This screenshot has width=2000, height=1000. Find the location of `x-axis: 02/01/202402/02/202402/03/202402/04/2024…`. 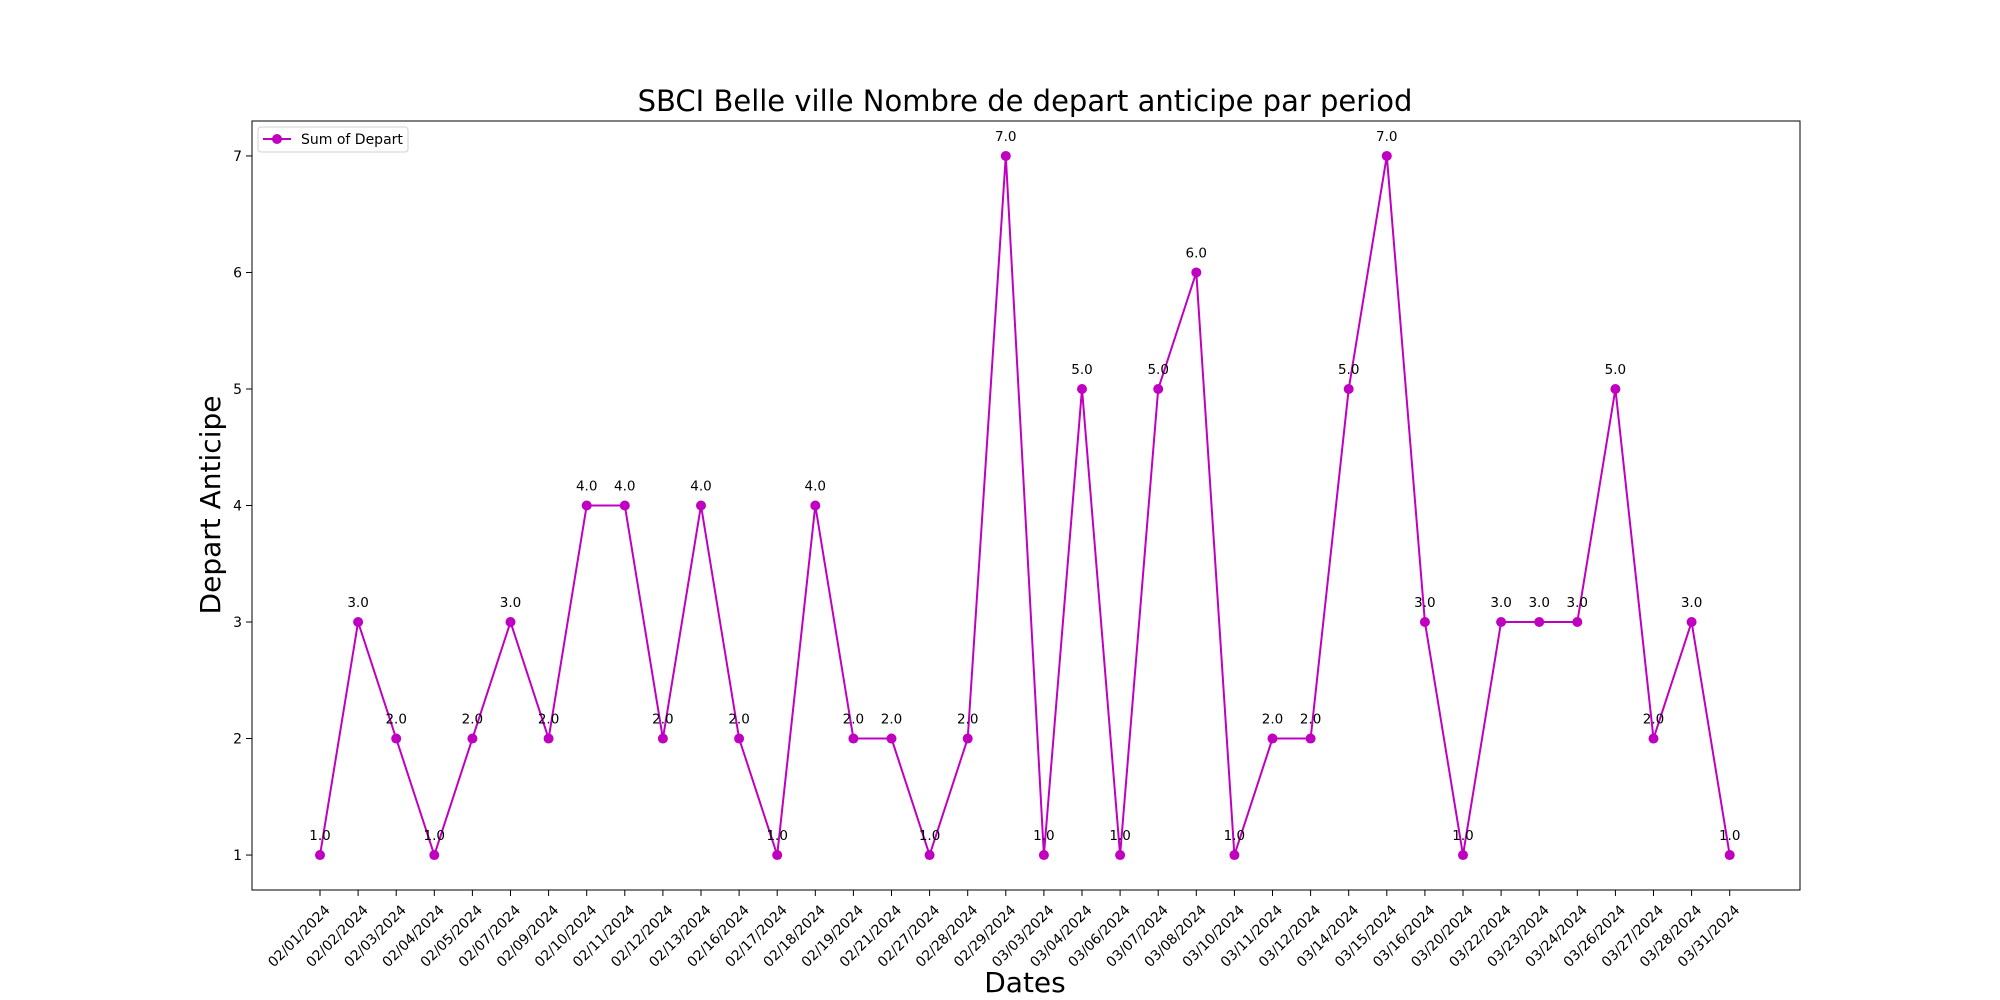

x-axis: 02/01/202402/02/202402/03/202402/04/2024… is located at coordinates (1004, 930).